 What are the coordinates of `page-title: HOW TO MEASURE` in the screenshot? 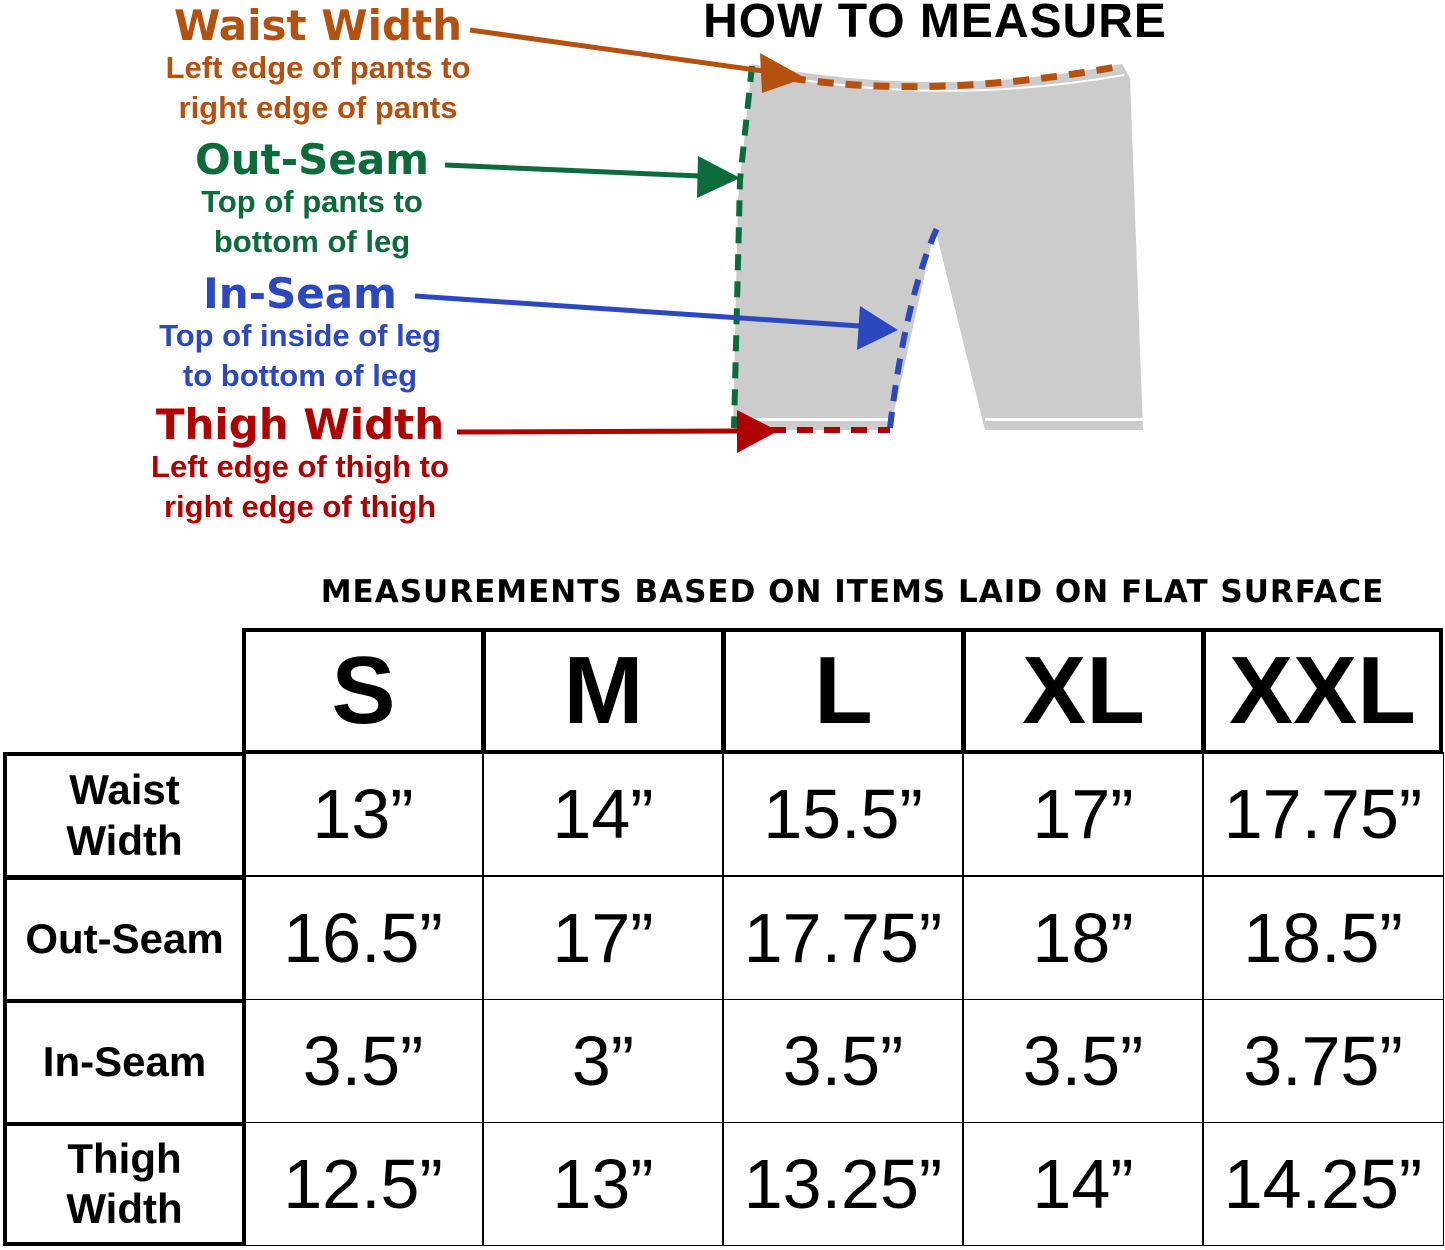 It's located at (935, 24).